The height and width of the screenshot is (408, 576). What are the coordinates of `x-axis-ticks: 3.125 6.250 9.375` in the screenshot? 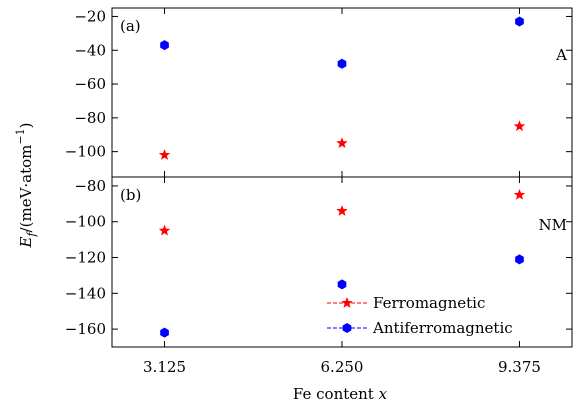 It's located at (342, 367).